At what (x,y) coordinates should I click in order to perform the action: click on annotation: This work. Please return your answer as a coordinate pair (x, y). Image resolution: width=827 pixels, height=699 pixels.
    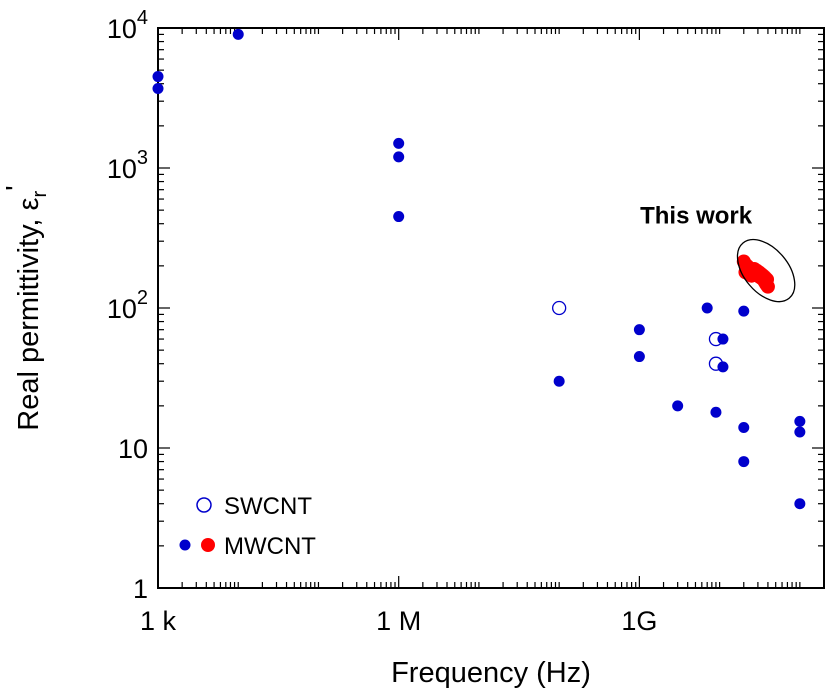
    Looking at the image, I should click on (718, 253).